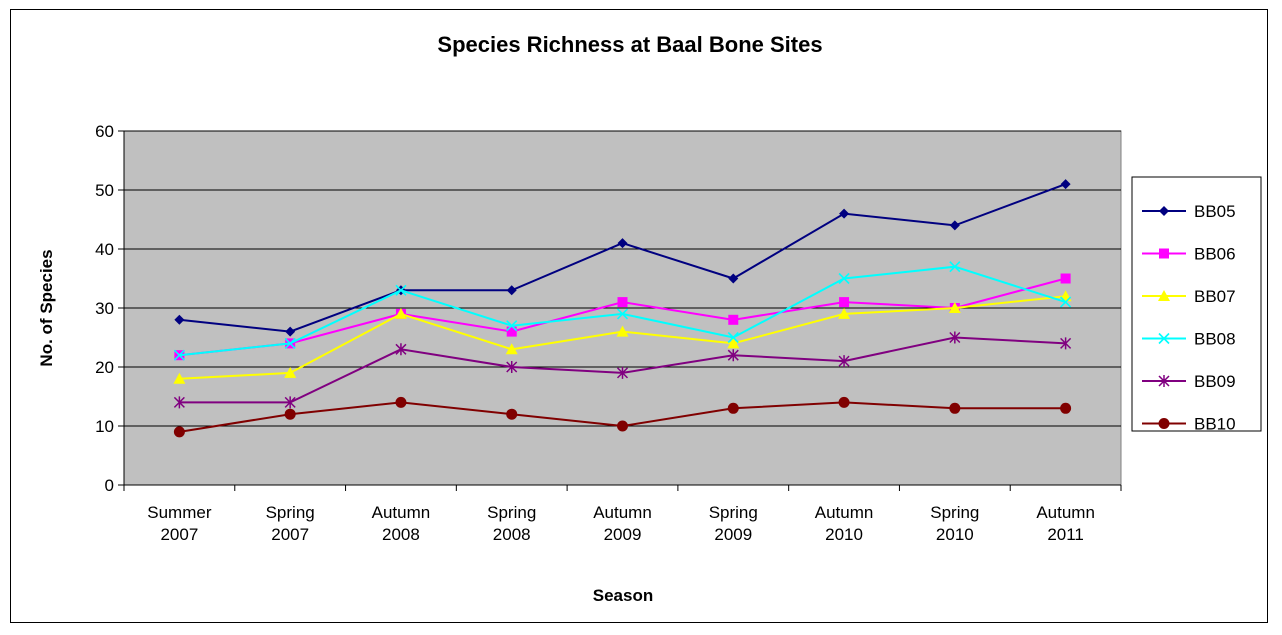 The image size is (1282, 635). Describe the element at coordinates (1215, 424) in the screenshot. I see `legend-label: BB10` at that location.